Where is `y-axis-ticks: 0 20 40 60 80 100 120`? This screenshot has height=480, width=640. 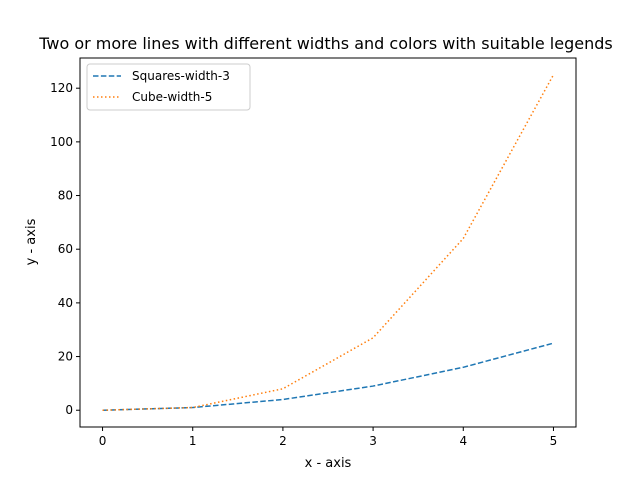 y-axis-ticks: 0 20 40 60 80 100 120 is located at coordinates (65, 249).